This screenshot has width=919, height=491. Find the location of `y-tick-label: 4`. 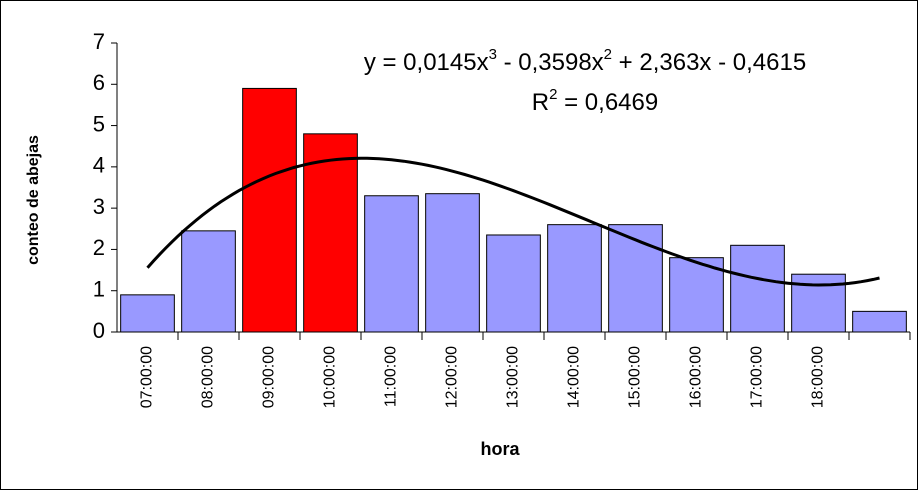

y-tick-label: 4 is located at coordinates (99, 165).